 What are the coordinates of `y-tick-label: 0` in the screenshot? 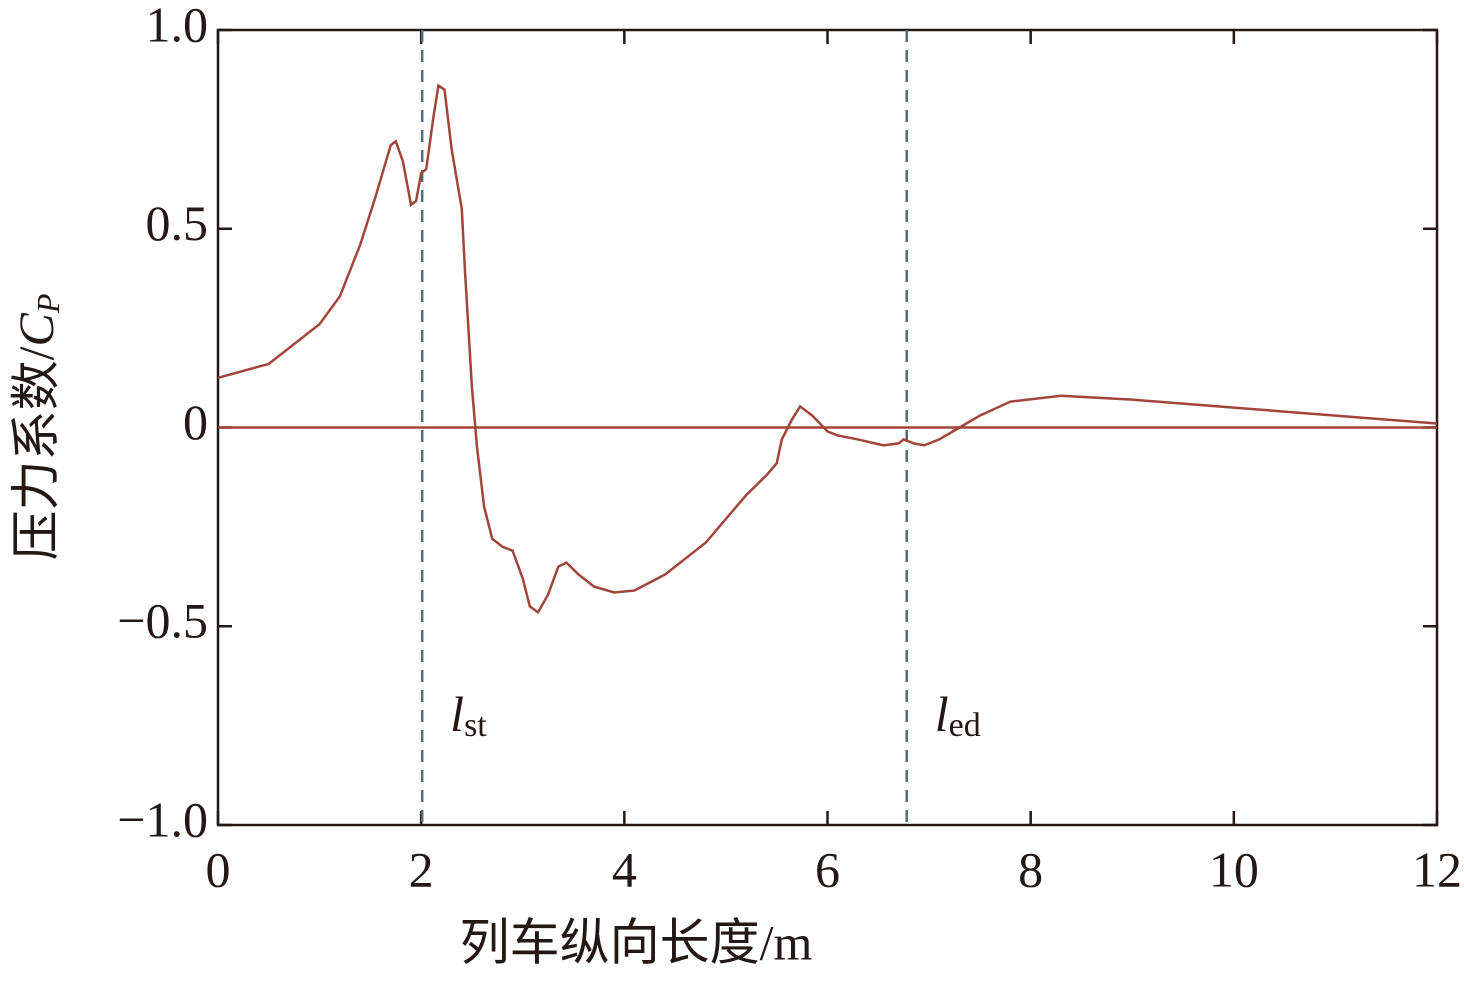 It's located at (195, 422).